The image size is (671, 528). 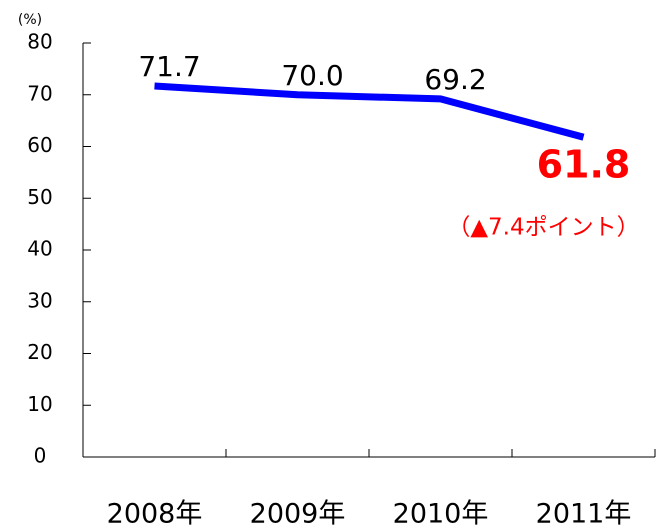 What do you see at coordinates (39, 197) in the screenshot?
I see `y-tick-label: 50` at bounding box center [39, 197].